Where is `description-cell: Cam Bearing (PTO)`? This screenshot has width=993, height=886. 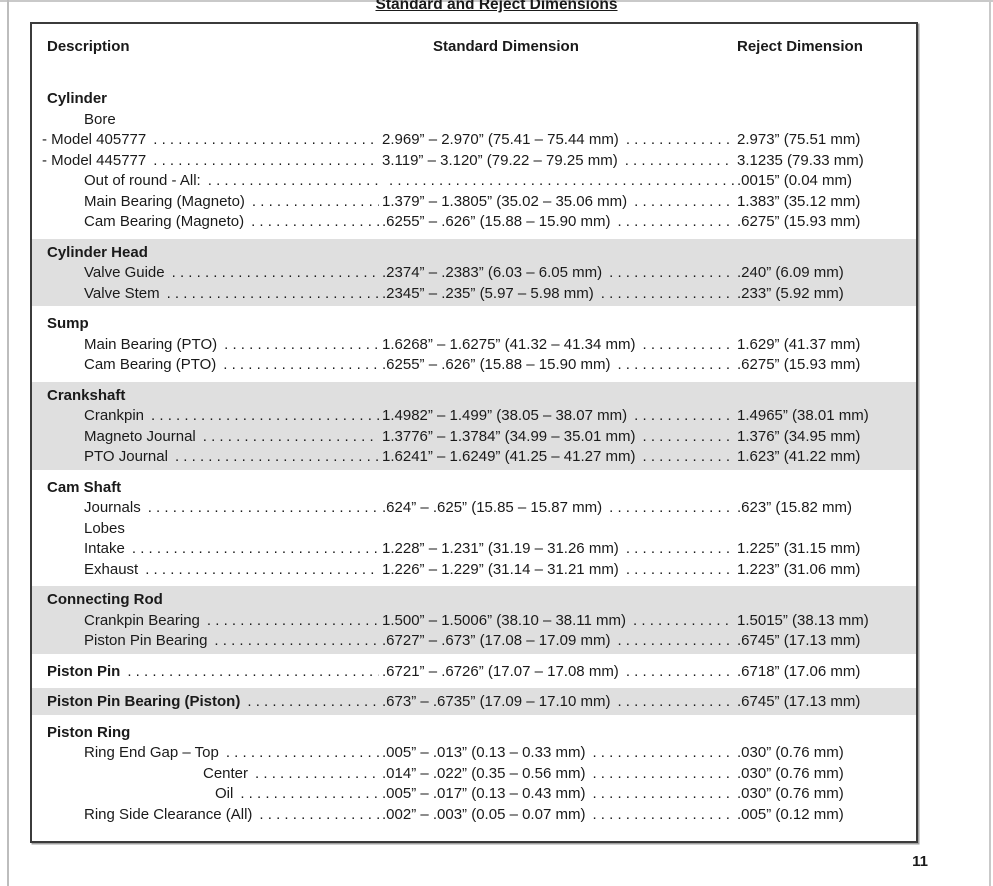
description-cell: Cam Bearing (PTO) is located at coordinates (207, 365).